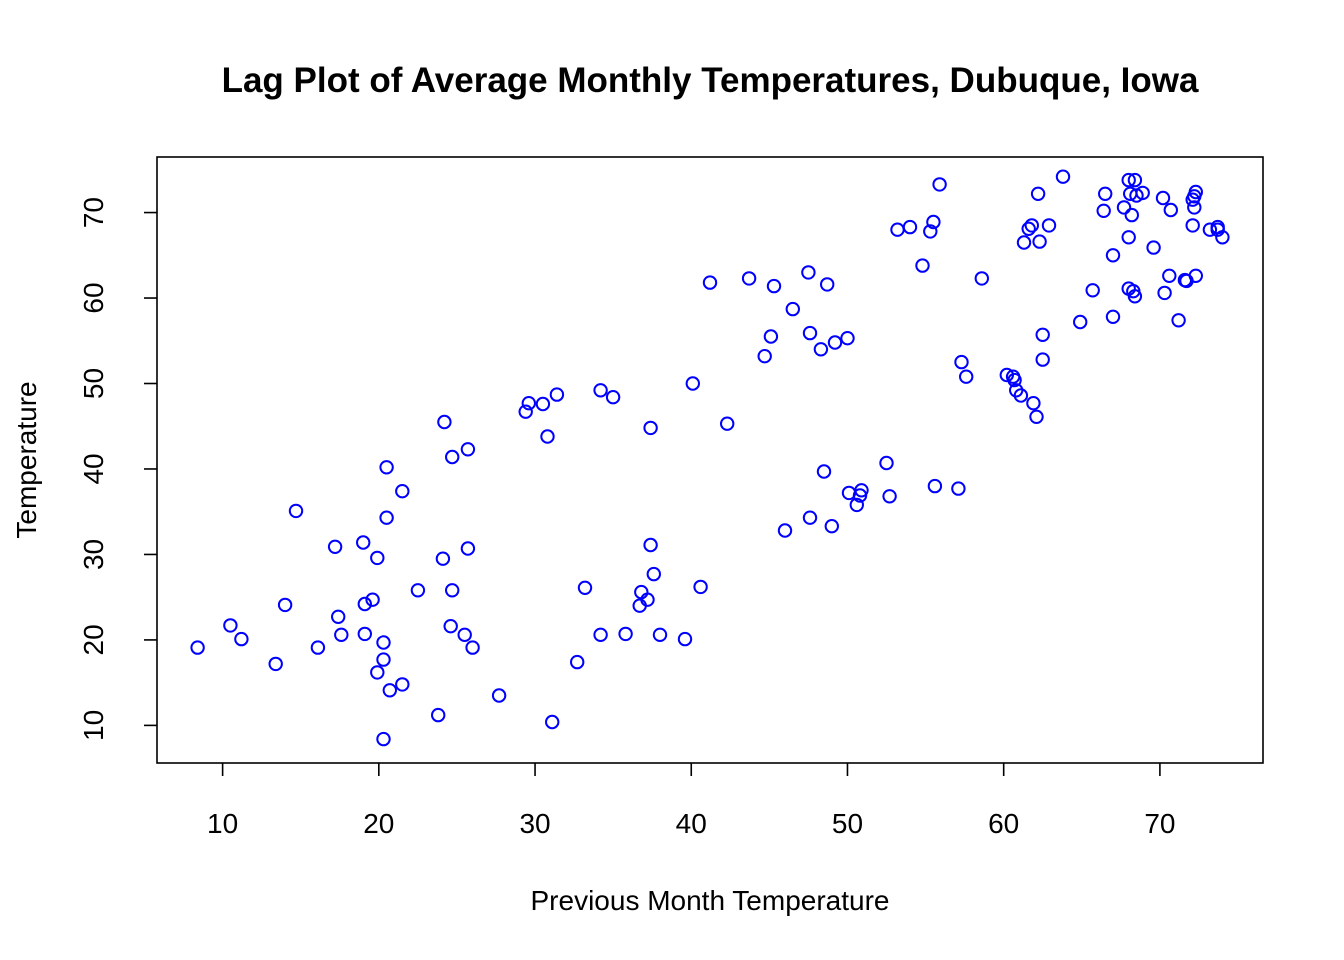 Image resolution: width=1344 pixels, height=960 pixels. I want to click on y-tick-label: 30, so click(93, 554).